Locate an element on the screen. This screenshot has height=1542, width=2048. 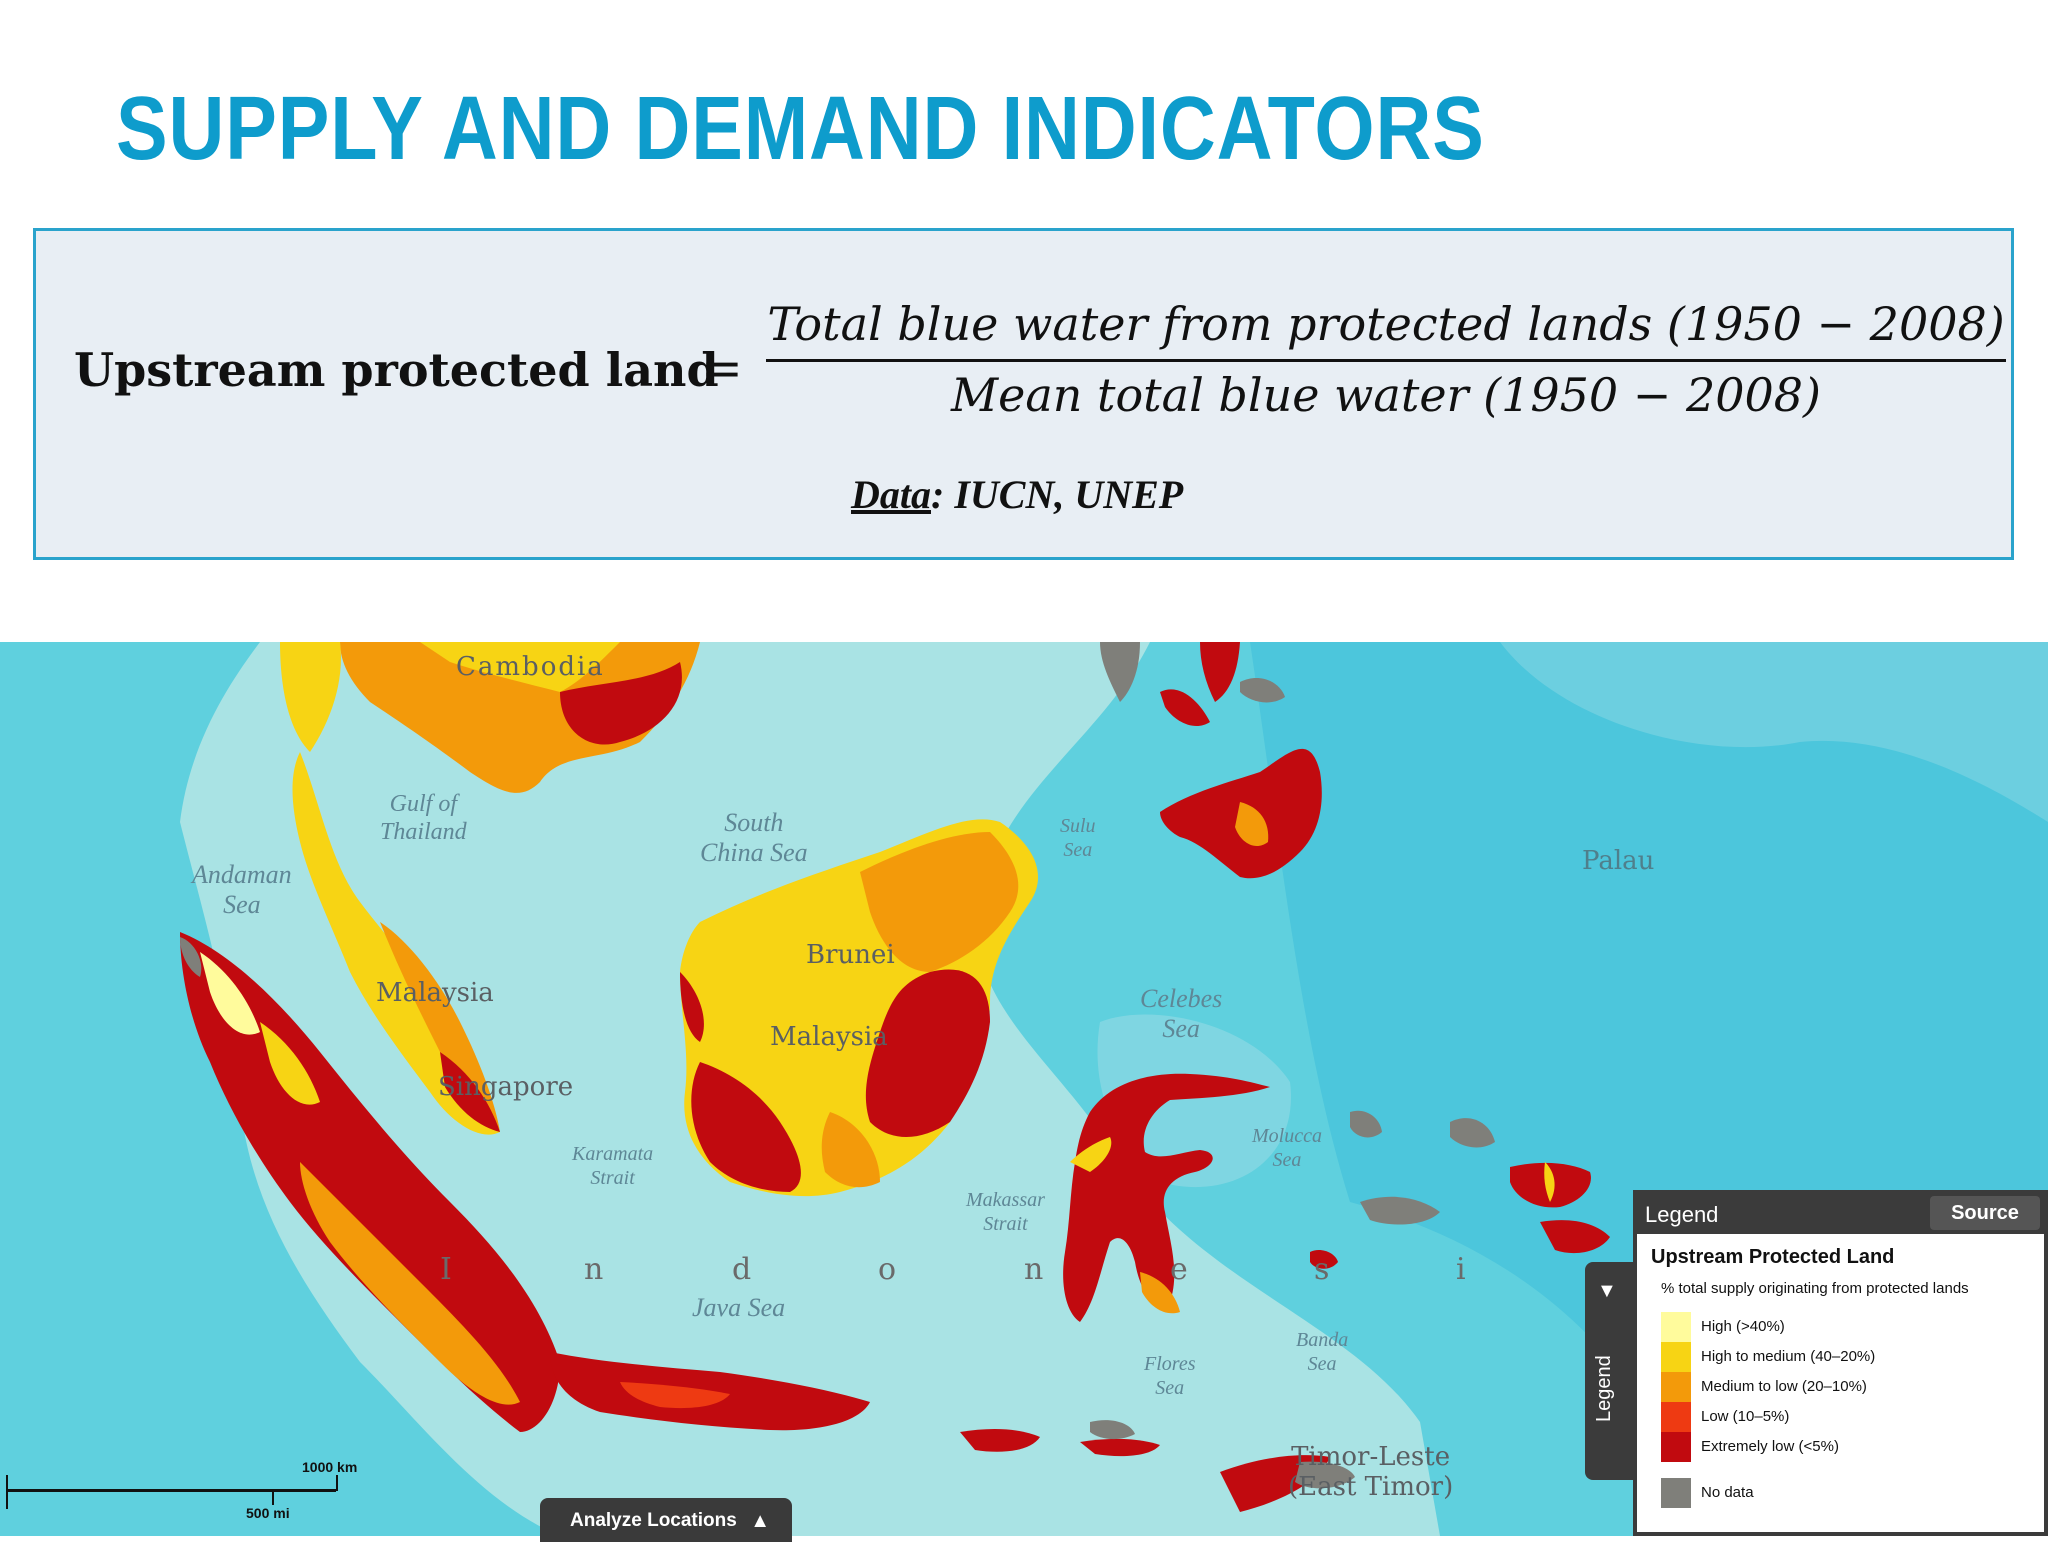
data-source-values: : IUCN, UNEP is located at coordinates (1057, 494).